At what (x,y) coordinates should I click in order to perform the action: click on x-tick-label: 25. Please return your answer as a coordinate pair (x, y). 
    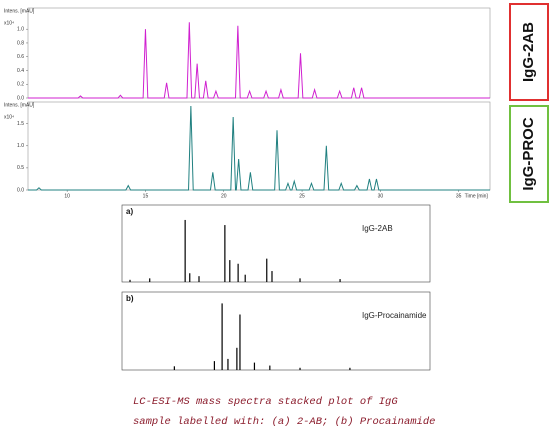
    Looking at the image, I should click on (302, 196).